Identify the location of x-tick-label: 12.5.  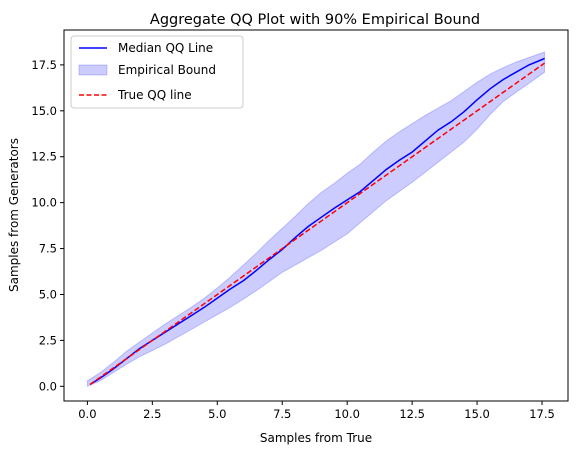
(412, 414).